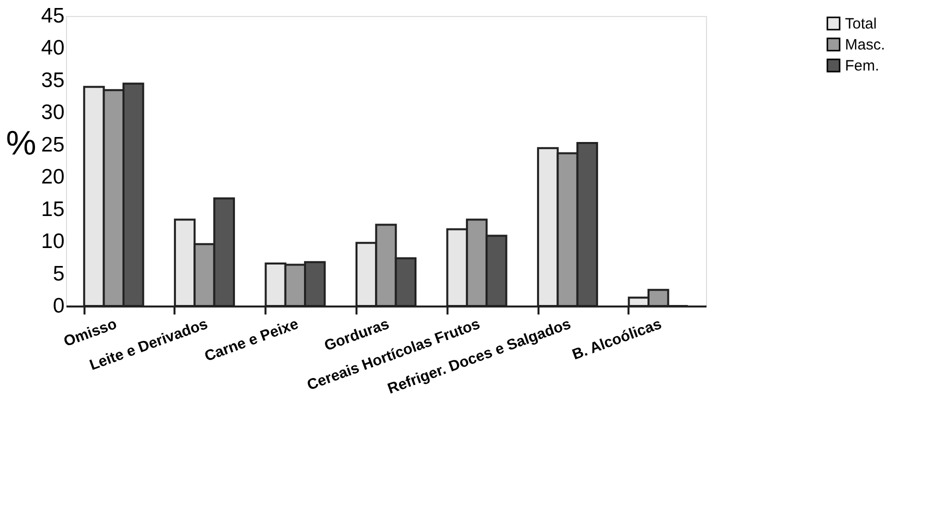 This screenshot has width=939, height=526. I want to click on legend-label: Masc., so click(865, 45).